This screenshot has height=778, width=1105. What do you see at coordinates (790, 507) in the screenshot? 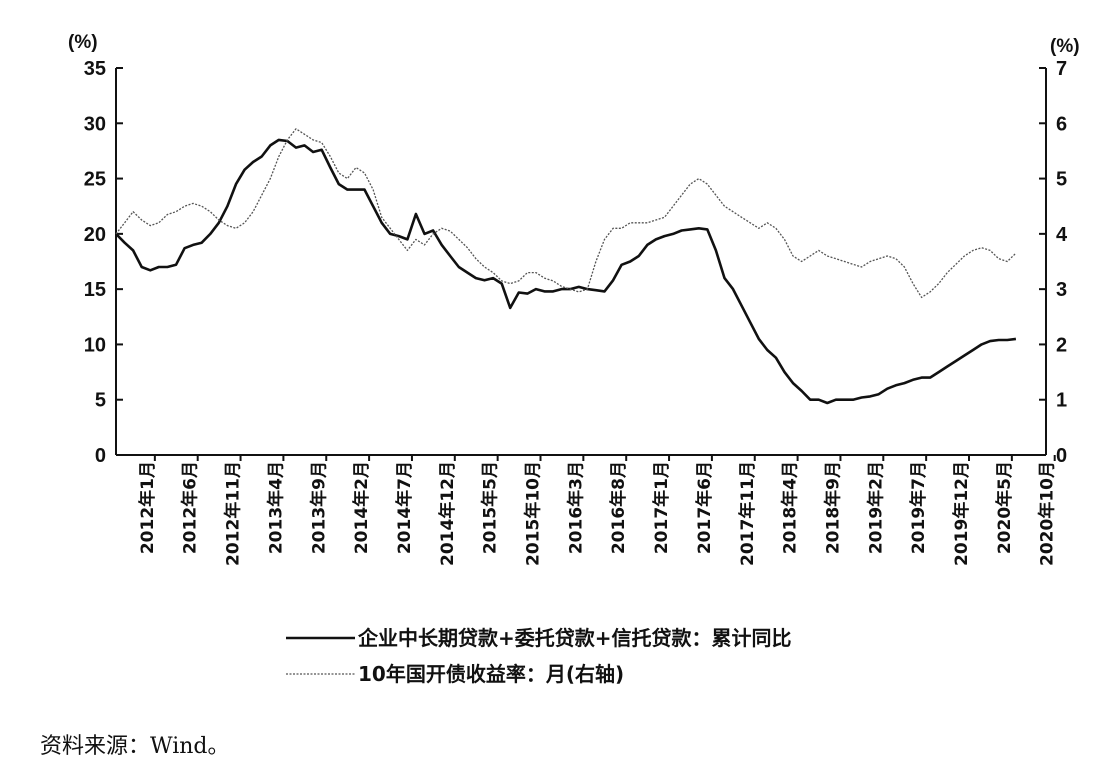
I see `x-tick-label: 2018年4月` at bounding box center [790, 507].